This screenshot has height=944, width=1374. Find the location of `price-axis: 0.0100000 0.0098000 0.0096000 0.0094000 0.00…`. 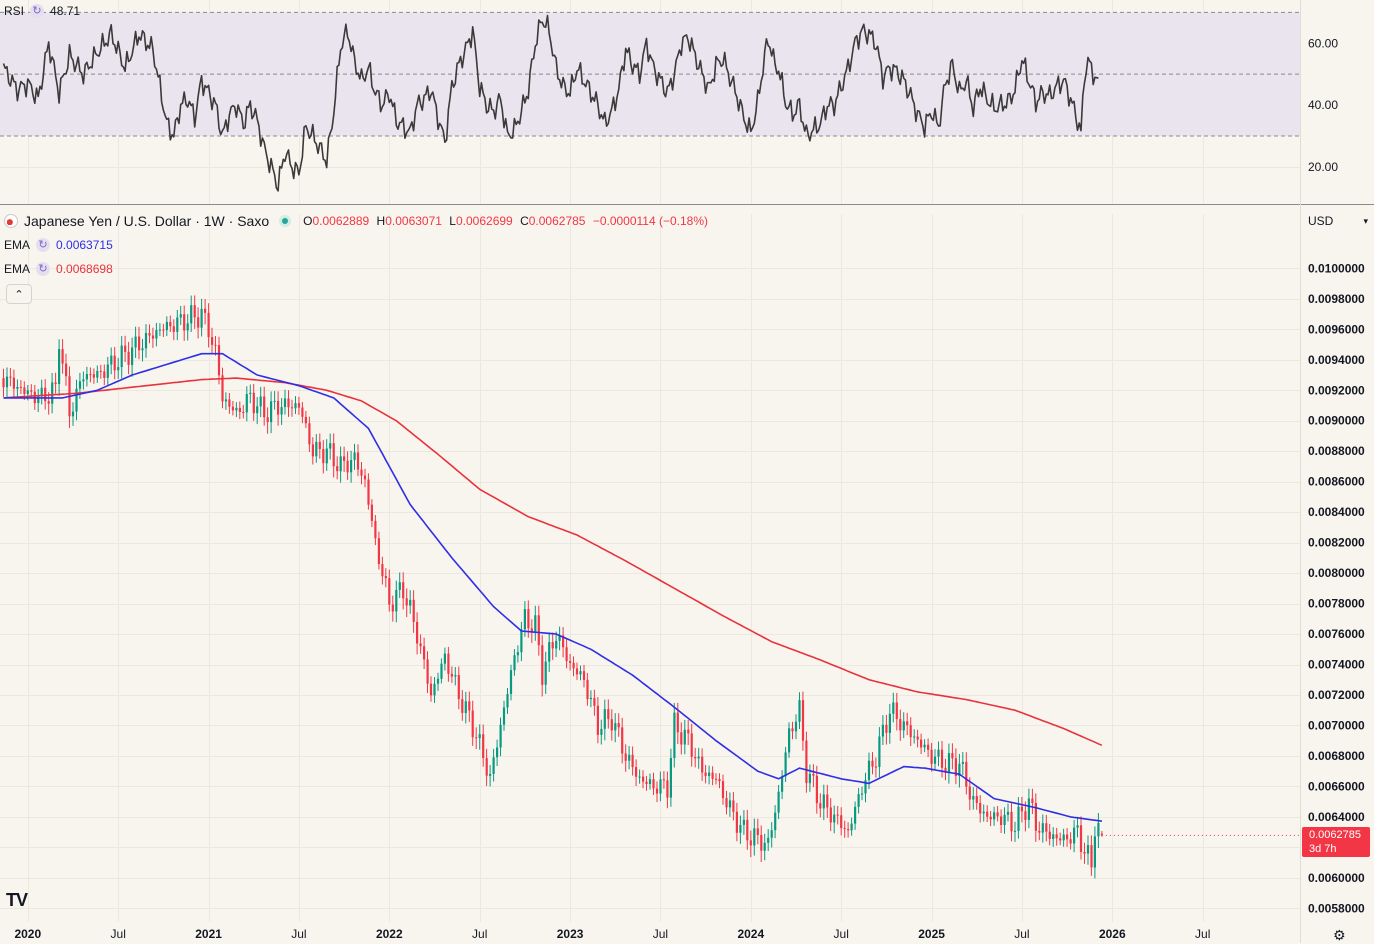

price-axis: 0.0100000 0.0098000 0.0096000 0.0094000 0.00… is located at coordinates (1336, 588).